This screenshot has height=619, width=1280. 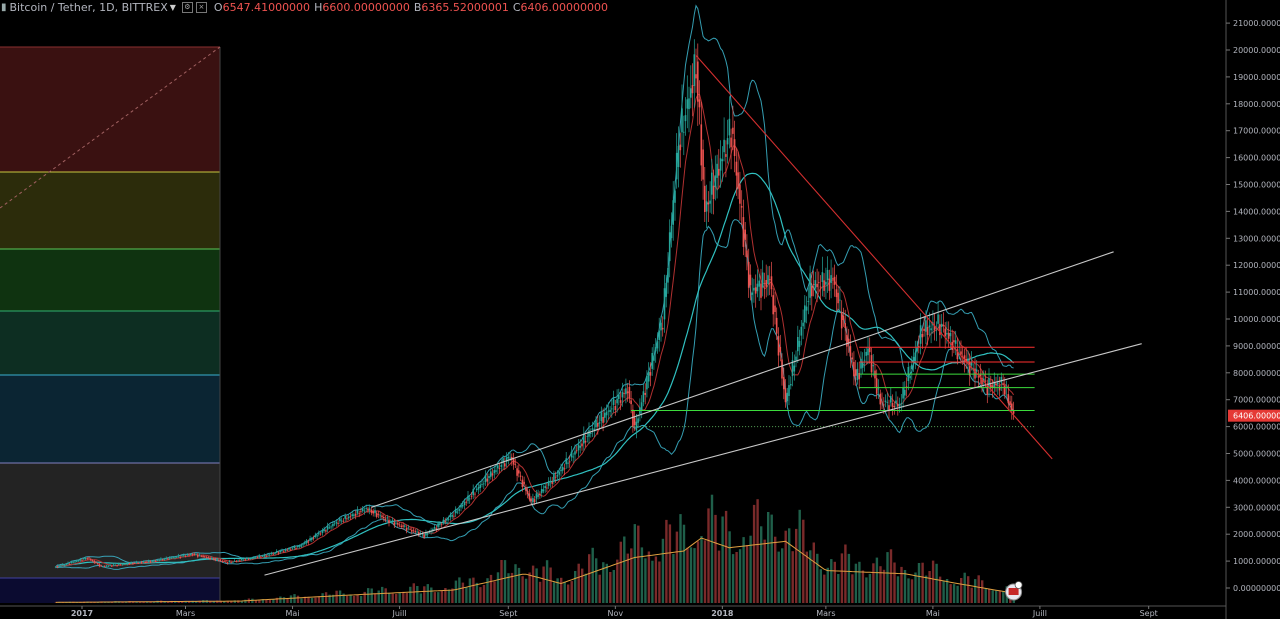 I want to click on time-tick-label: Juill, so click(x=1039, y=613).